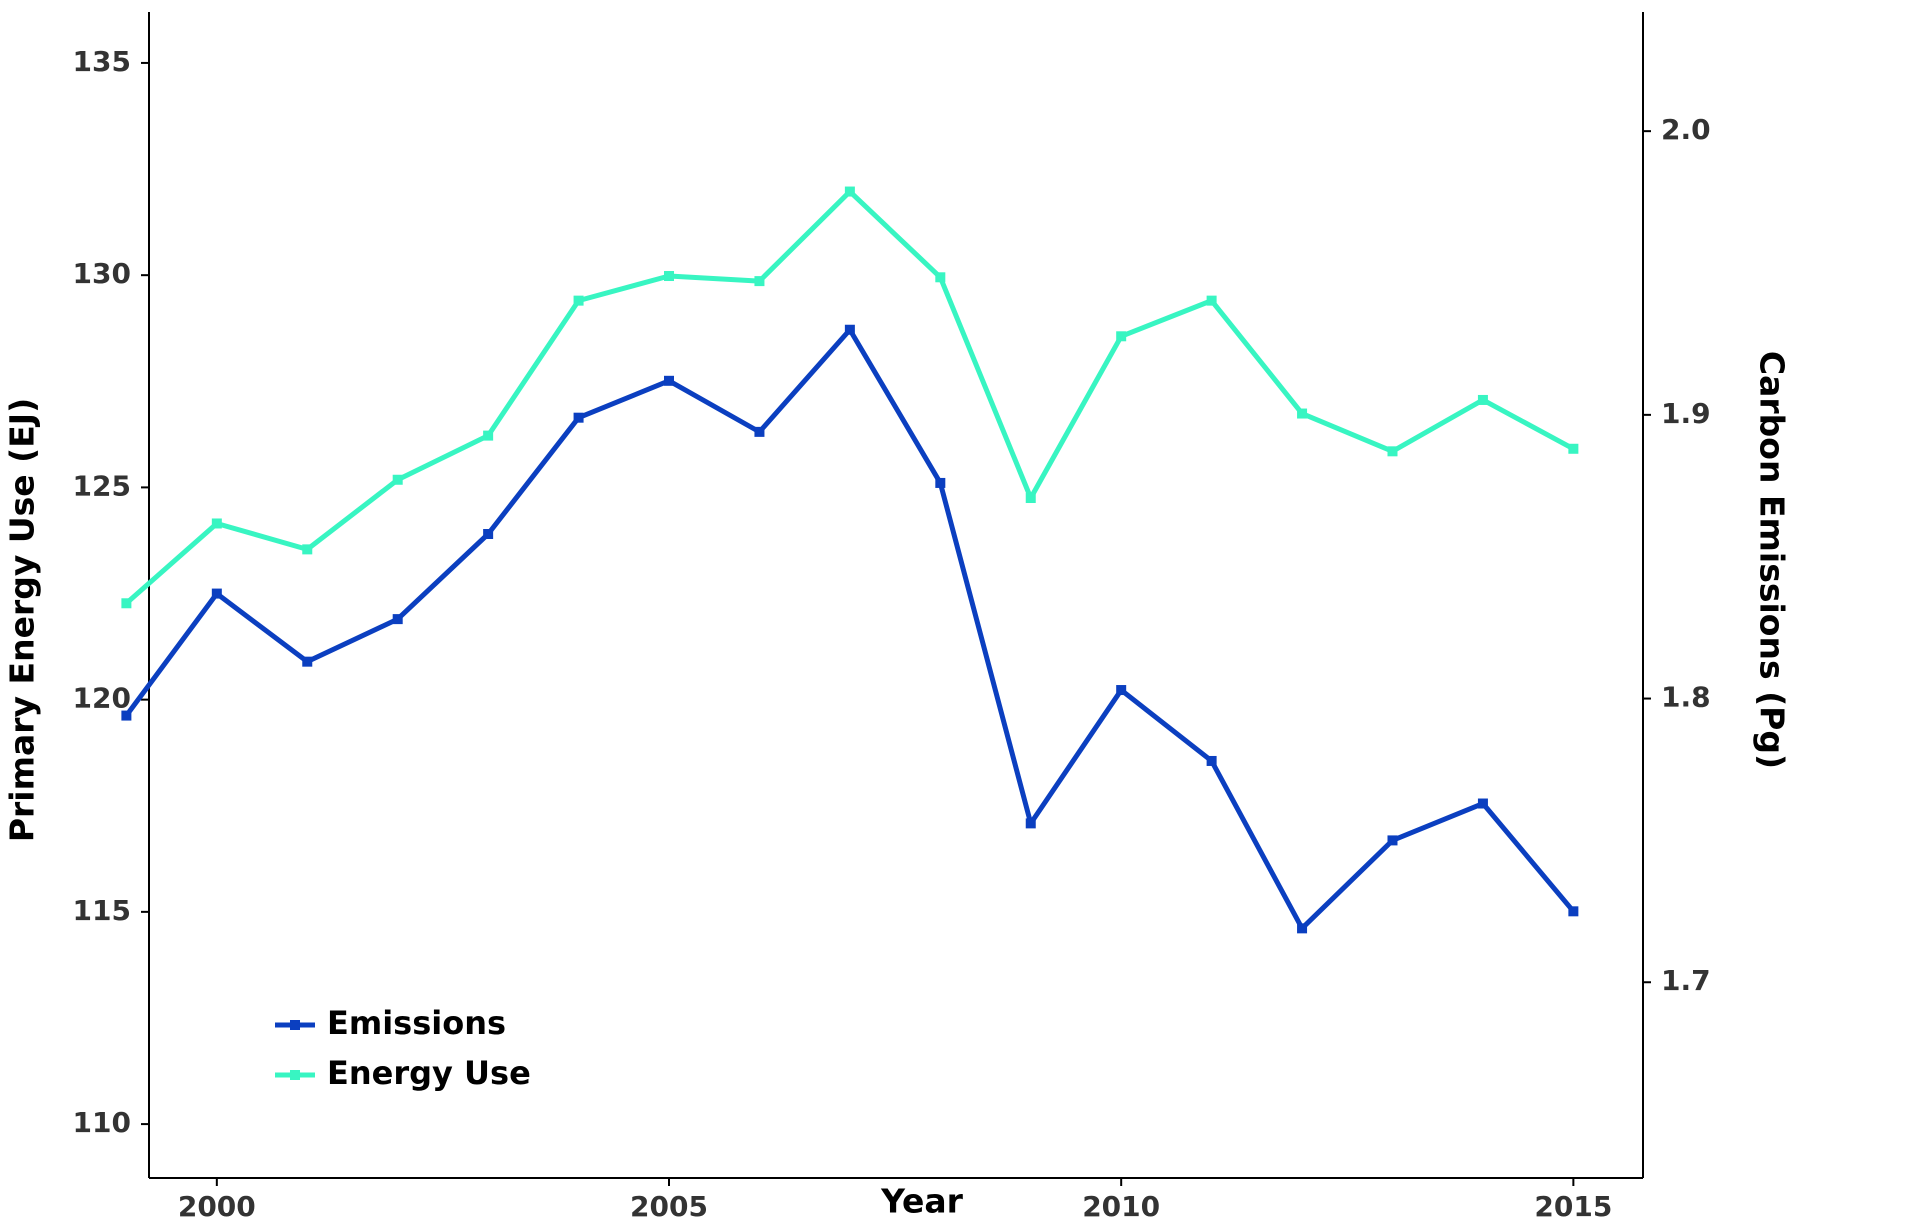 This screenshot has height=1225, width=1920. I want to click on x-tick-label: 2015, so click(1573, 1206).